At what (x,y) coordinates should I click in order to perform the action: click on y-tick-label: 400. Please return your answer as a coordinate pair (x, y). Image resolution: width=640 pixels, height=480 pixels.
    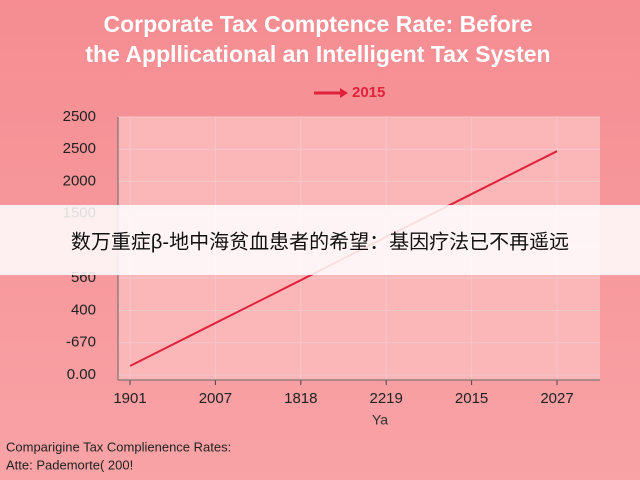
    Looking at the image, I should click on (83, 309).